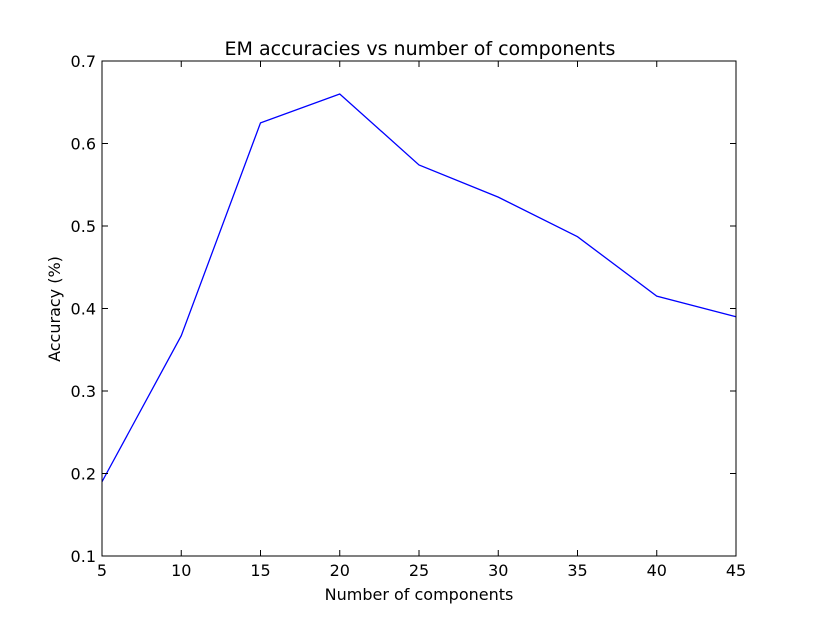 Image resolution: width=817 pixels, height=617 pixels. I want to click on x-tick-label: 40, so click(657, 570).